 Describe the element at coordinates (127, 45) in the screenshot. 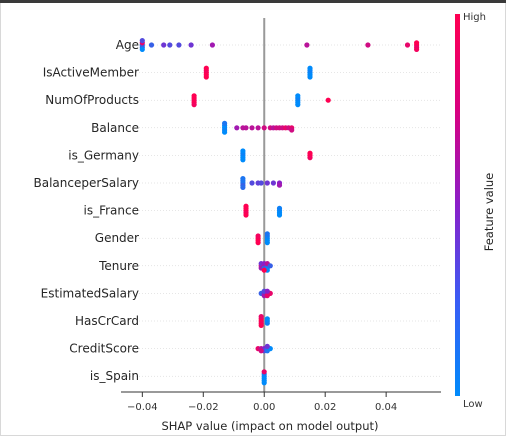

I see `feature-label: Age` at that location.